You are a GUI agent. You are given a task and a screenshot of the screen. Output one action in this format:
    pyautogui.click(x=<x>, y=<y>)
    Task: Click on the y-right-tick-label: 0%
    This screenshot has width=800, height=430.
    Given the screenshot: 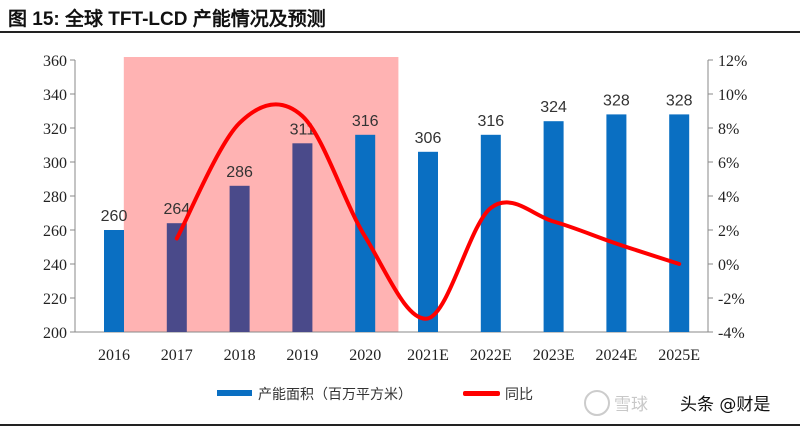 What is the action you would take?
    pyautogui.click(x=728, y=265)
    